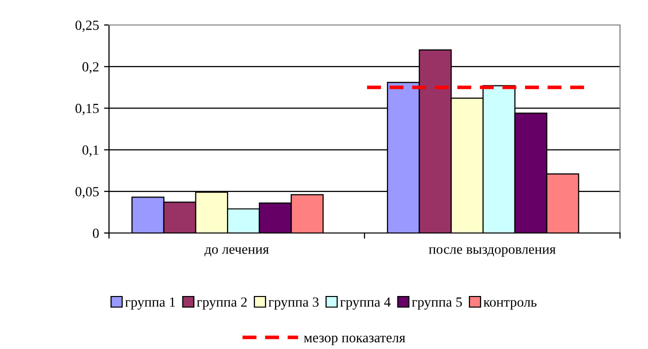 The image size is (648, 349). I want to click on x-tick-label: после выздоровления, so click(492, 252).